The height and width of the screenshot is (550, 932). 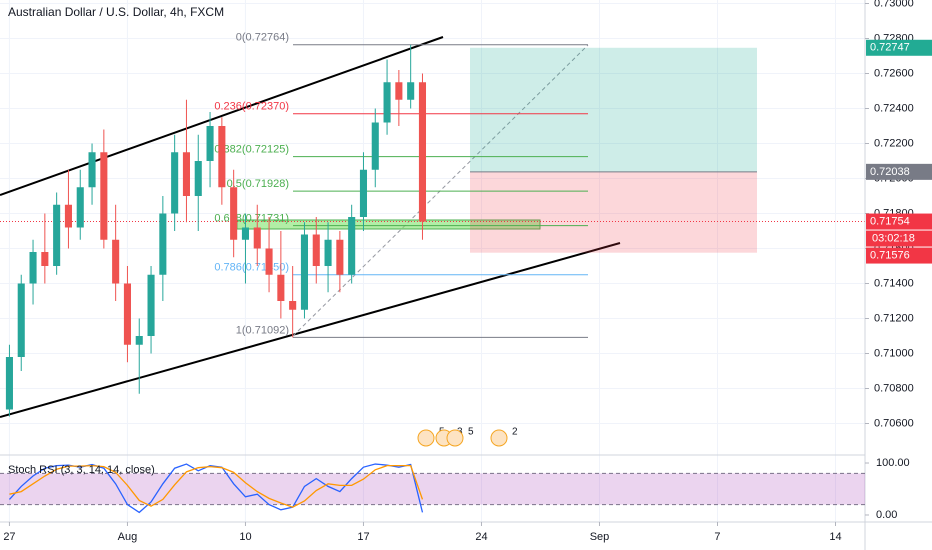 What do you see at coordinates (890, 255) in the screenshot?
I see `stop-badge-label: 0.71576` at bounding box center [890, 255].